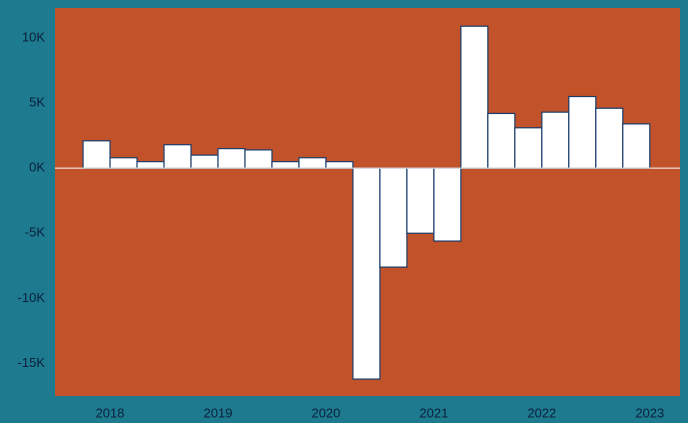 The image size is (688, 423). What do you see at coordinates (218, 412) in the screenshot?
I see `x-tick-label: 2019` at bounding box center [218, 412].